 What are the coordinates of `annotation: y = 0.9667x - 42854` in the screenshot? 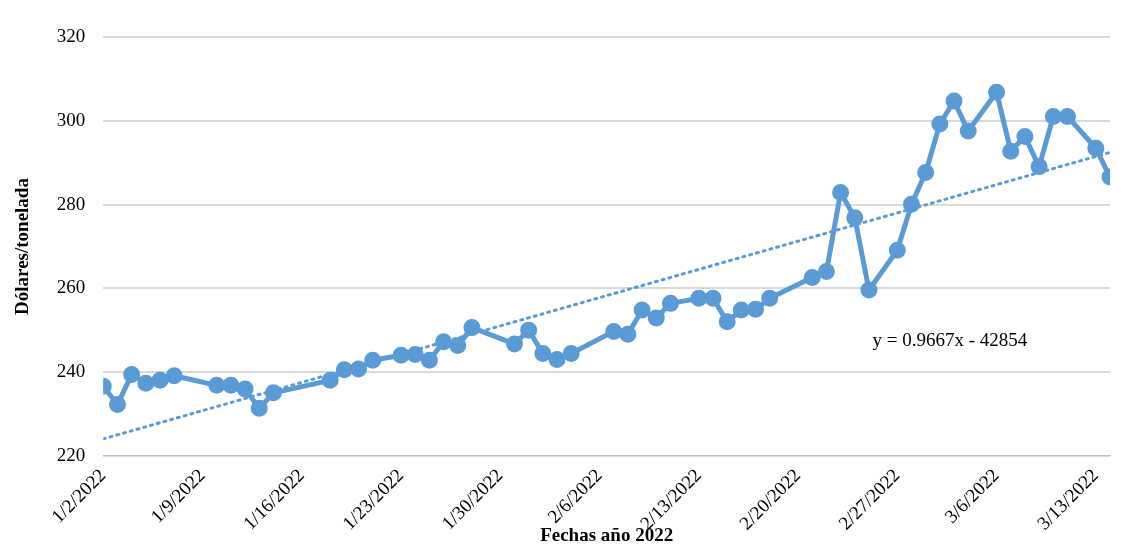 It's located at (950, 339).